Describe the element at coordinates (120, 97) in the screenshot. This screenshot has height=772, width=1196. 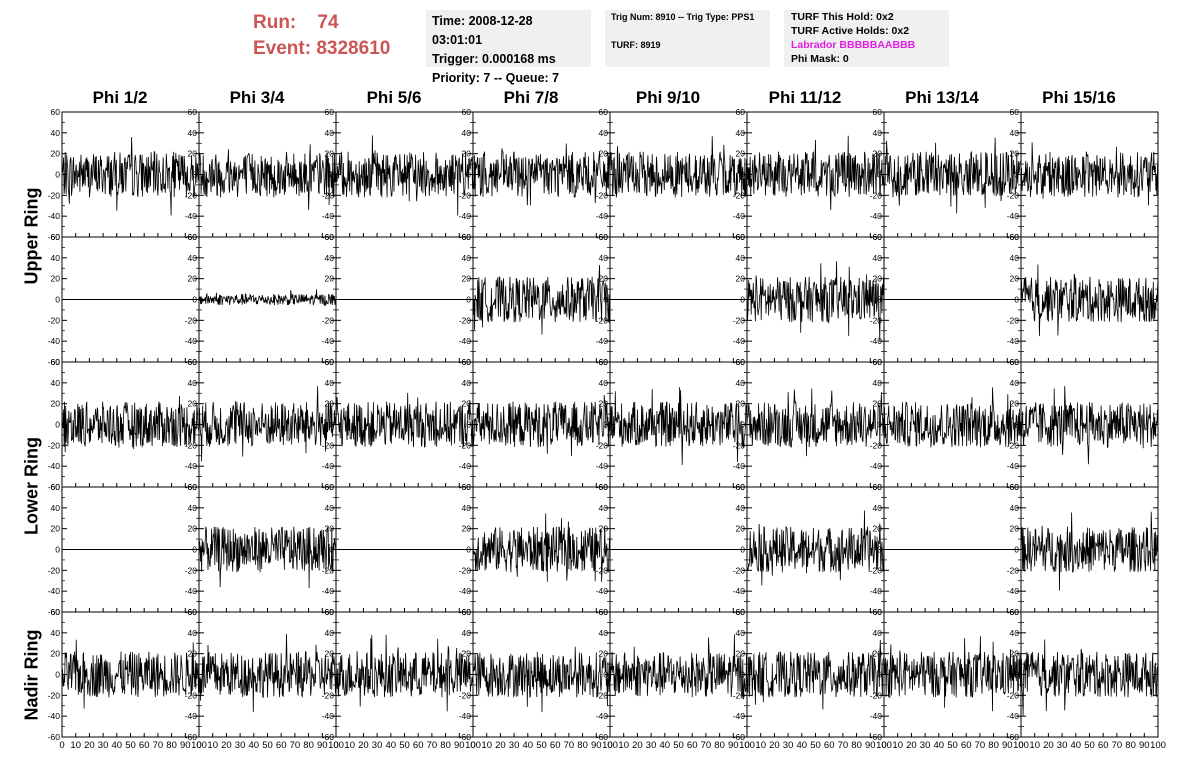
I see `column-header-phi-1-2: Phi 1/2` at that location.